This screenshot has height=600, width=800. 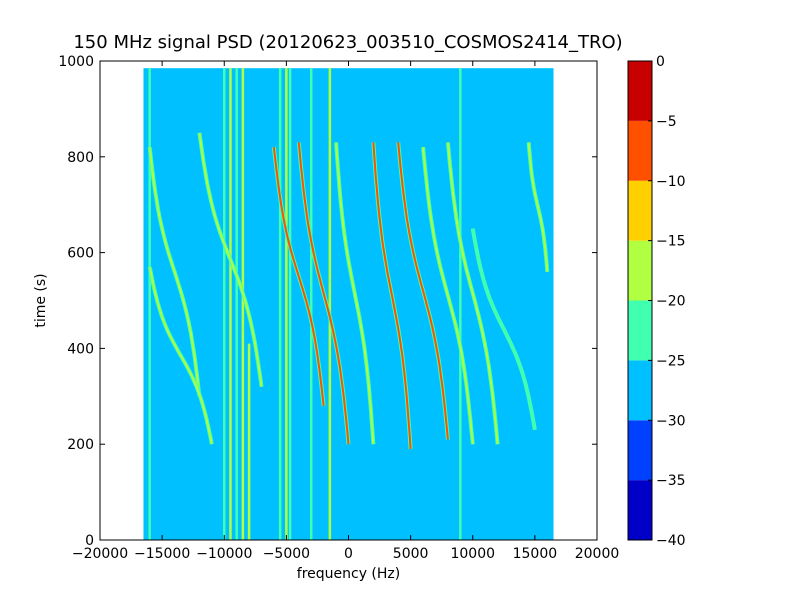 What do you see at coordinates (89, 541) in the screenshot?
I see `y-tick-label: 0` at bounding box center [89, 541].